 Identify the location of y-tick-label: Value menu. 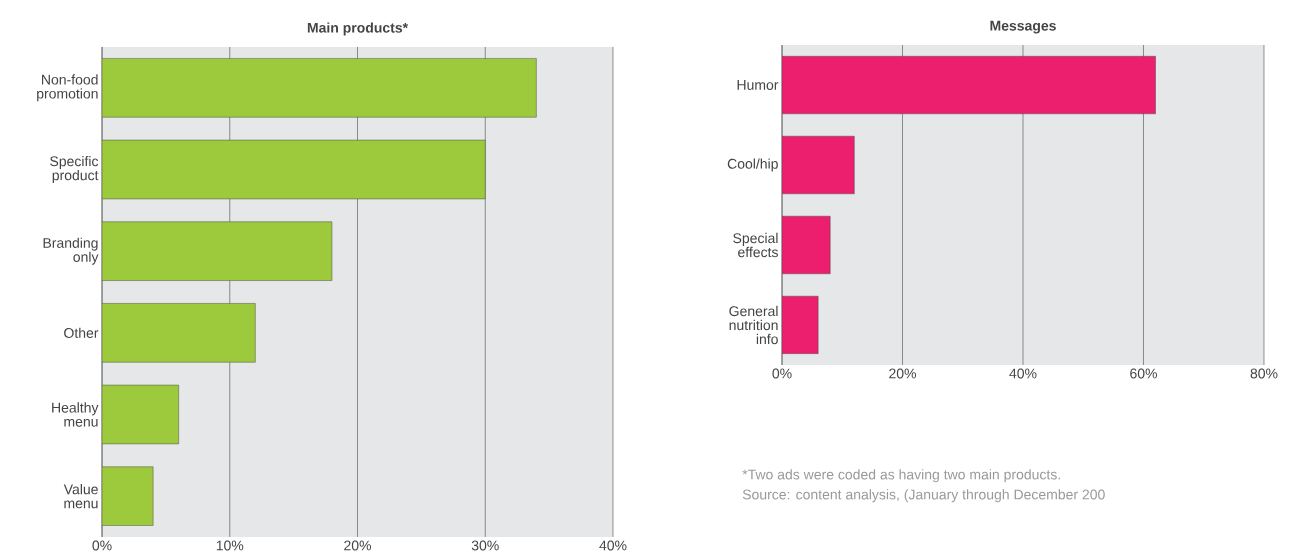
(80, 496).